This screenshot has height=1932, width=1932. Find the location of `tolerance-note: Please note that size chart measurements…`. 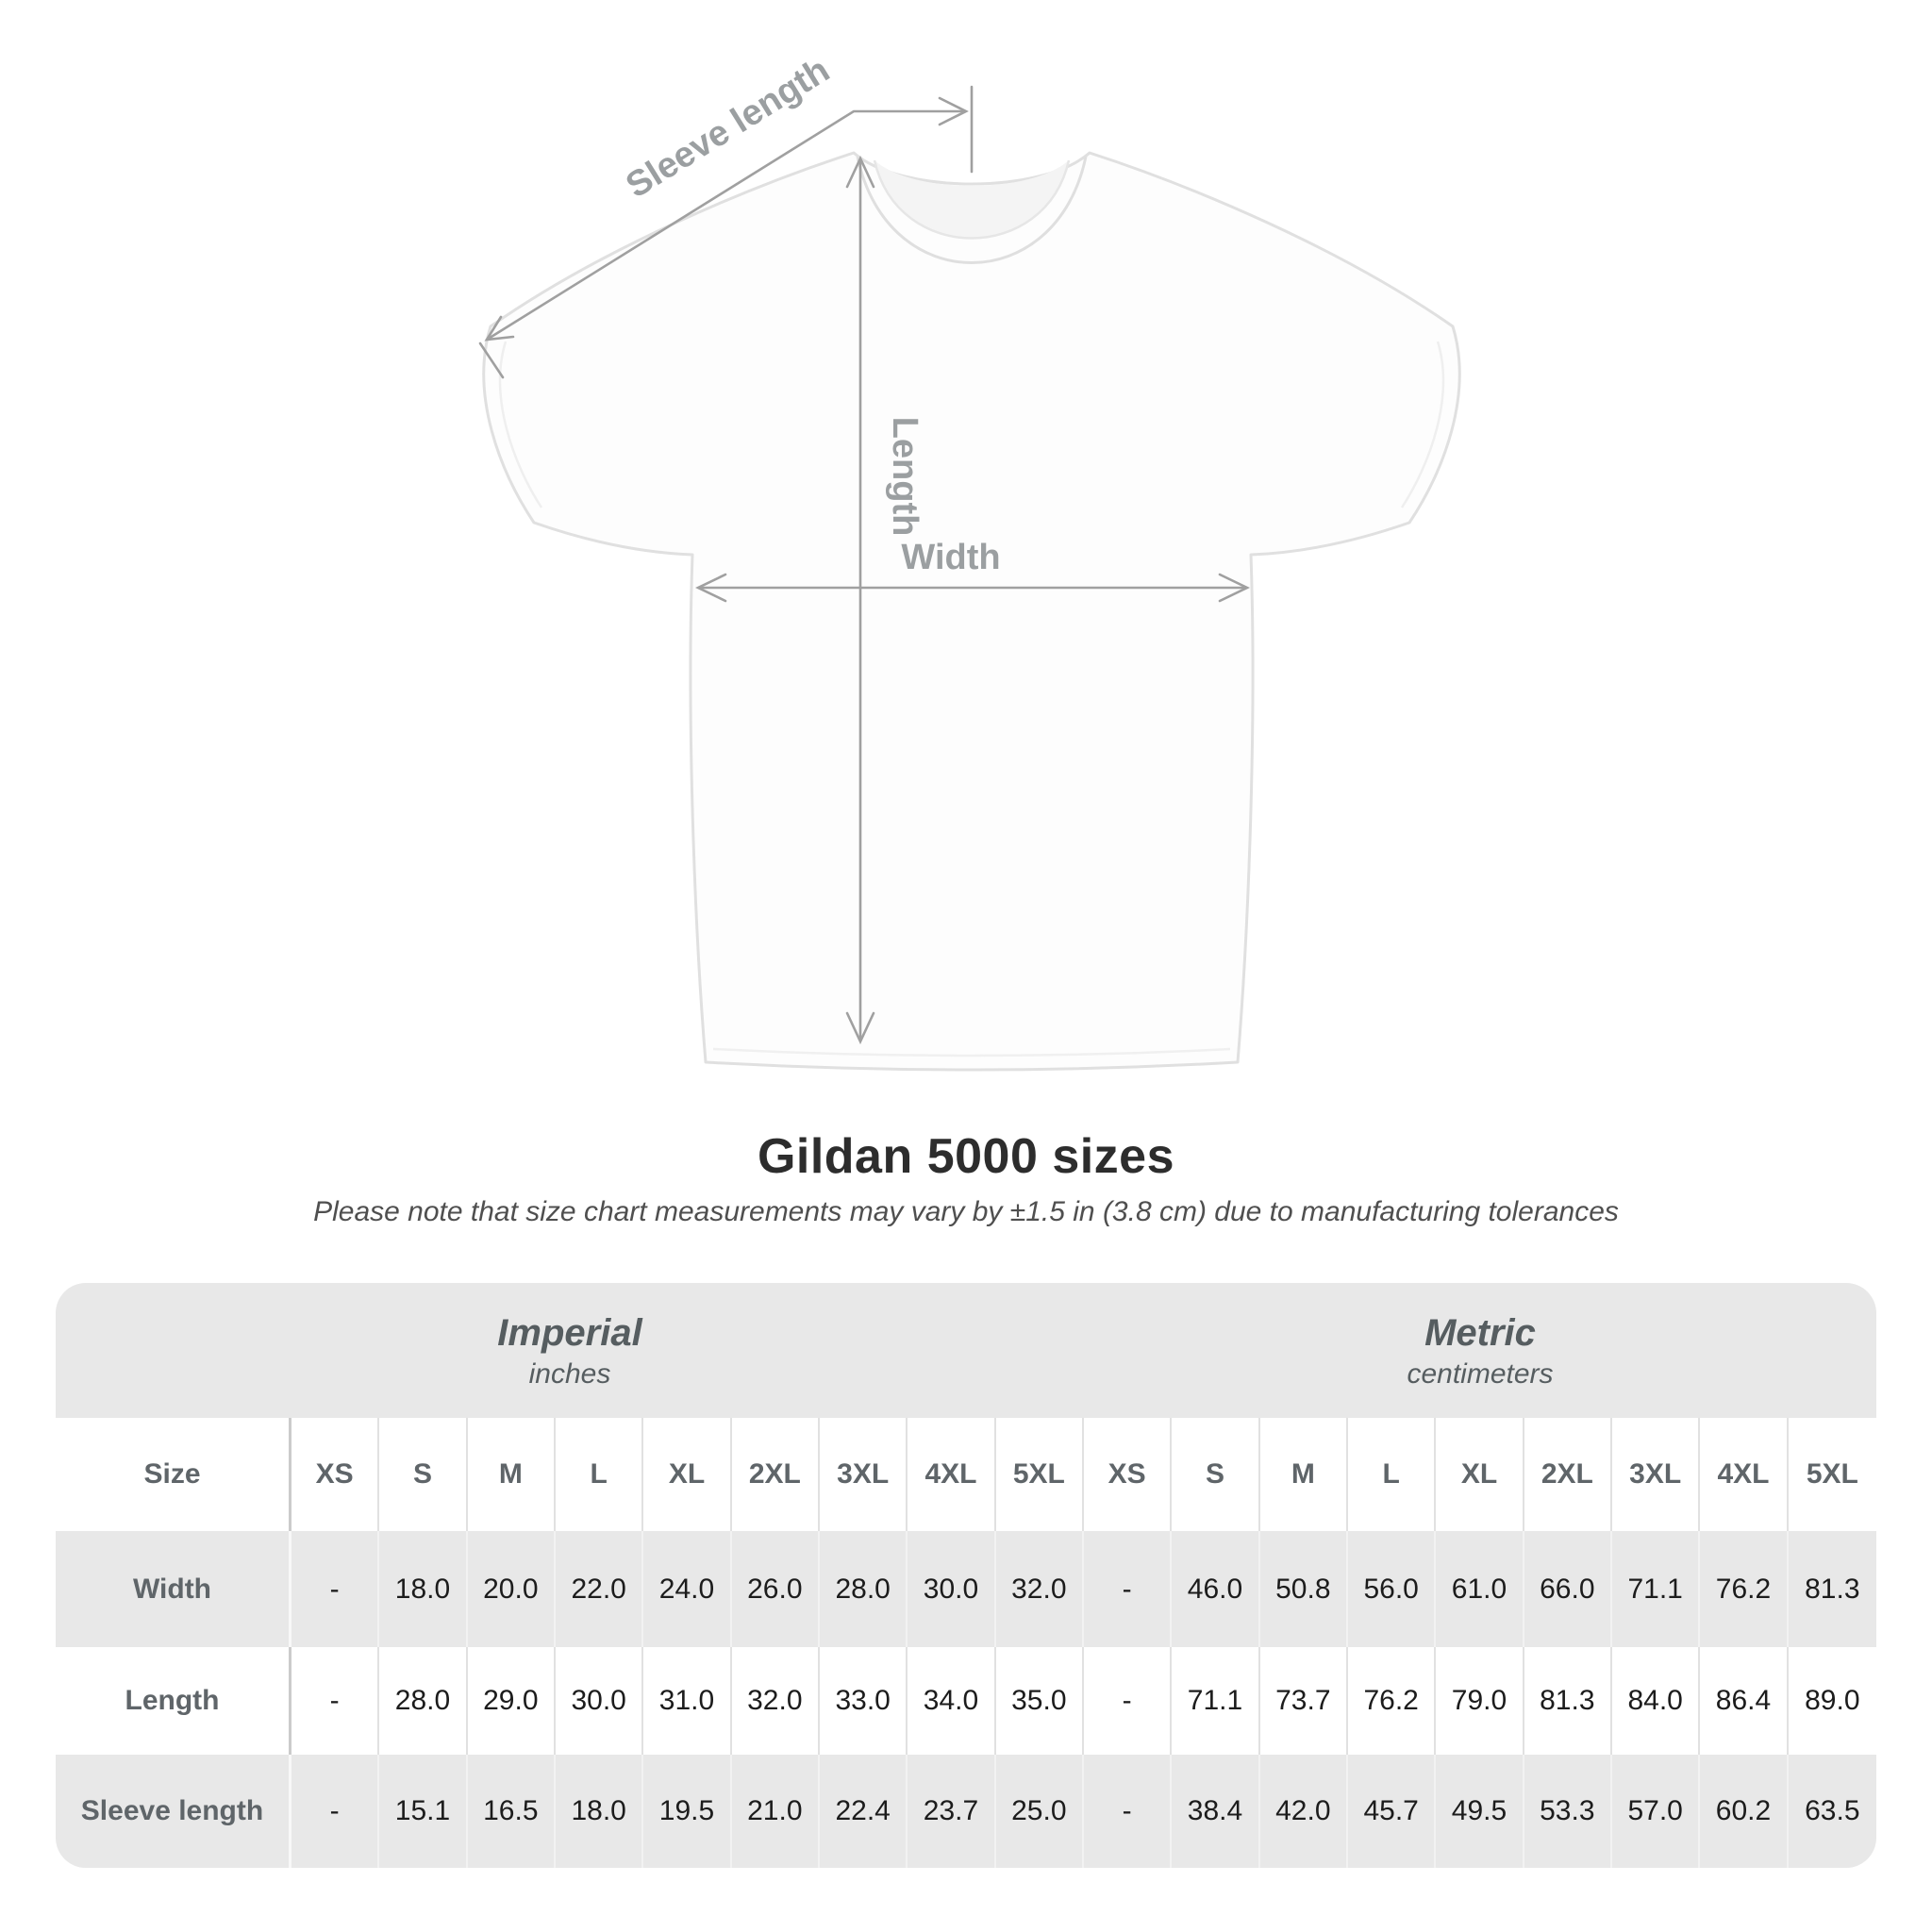

tolerance-note: Please note that size chart measurements… is located at coordinates (966, 1211).